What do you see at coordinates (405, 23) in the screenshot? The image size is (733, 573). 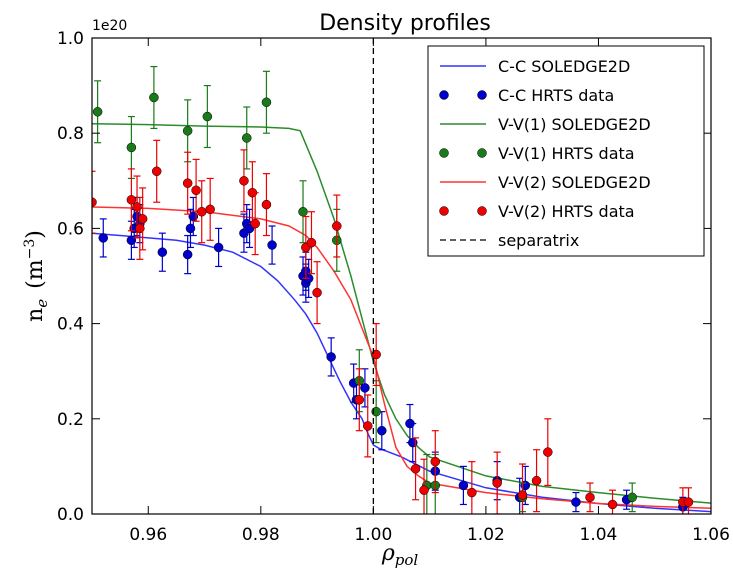 I see `chart-title: Density profiles` at bounding box center [405, 23].